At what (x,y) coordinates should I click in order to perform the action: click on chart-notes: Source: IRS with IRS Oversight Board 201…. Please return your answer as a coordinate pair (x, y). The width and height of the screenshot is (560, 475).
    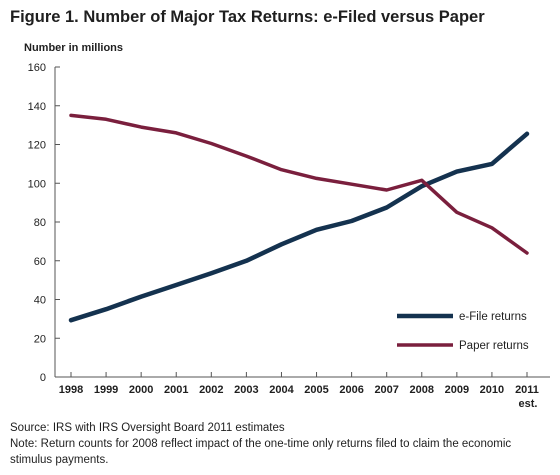
    Looking at the image, I should click on (282, 444).